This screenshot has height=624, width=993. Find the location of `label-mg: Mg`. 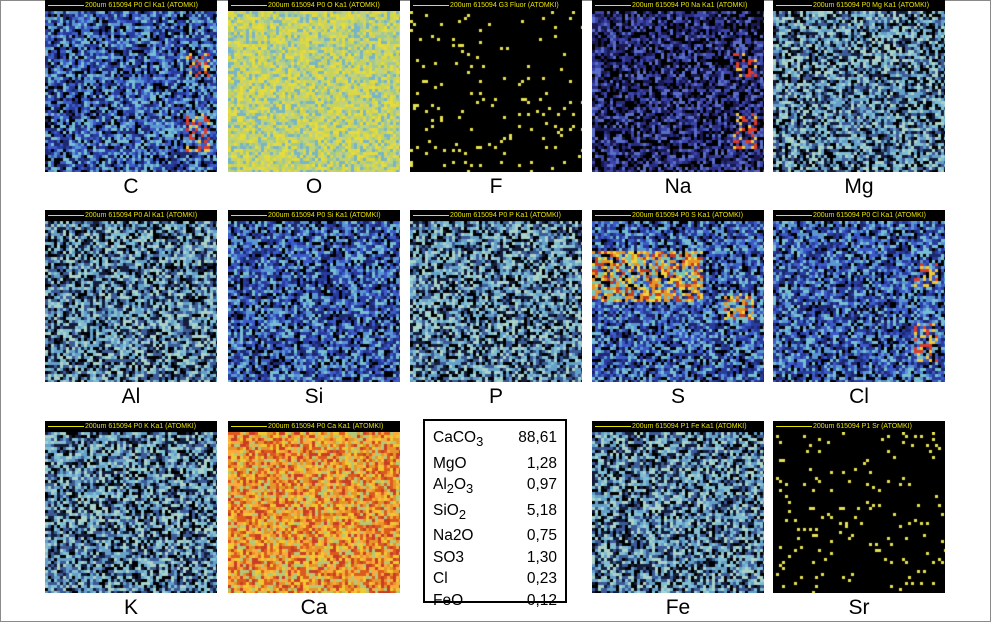

label-mg: Mg is located at coordinates (859, 186).